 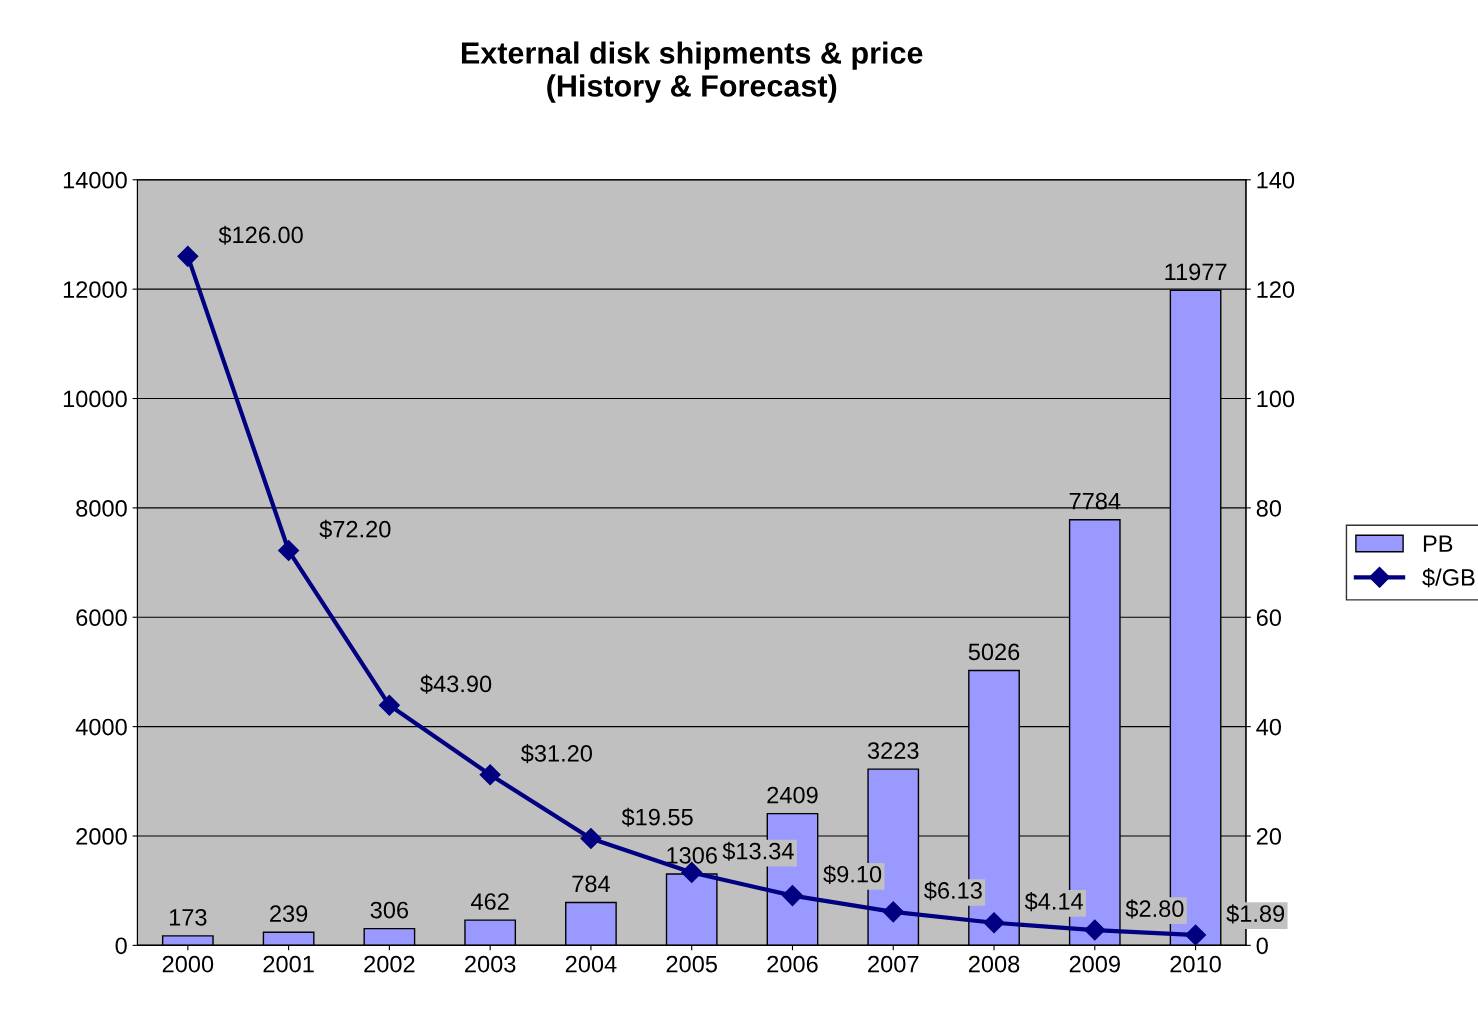 What do you see at coordinates (101, 727) in the screenshot?
I see `y-tick-label: 4000` at bounding box center [101, 727].